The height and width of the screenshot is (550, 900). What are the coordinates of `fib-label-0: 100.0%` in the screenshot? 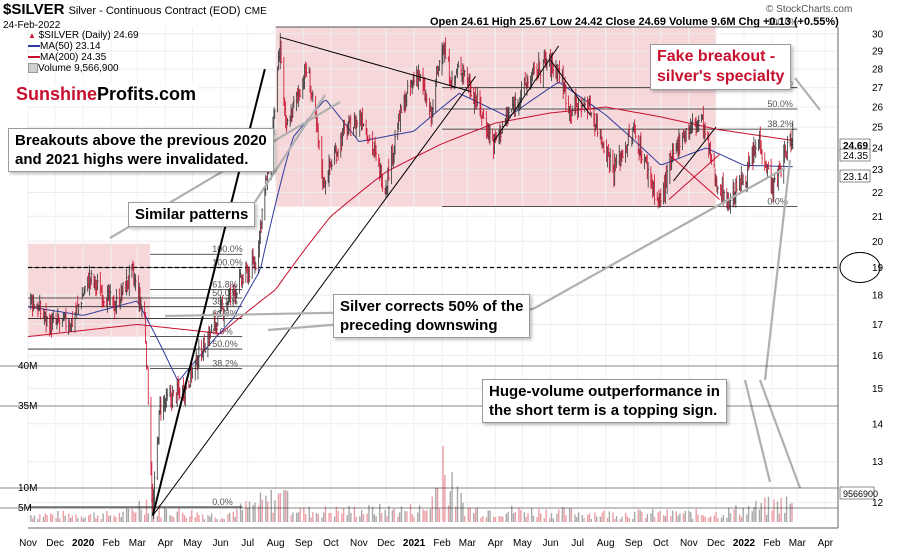 It's located at (782, 22).